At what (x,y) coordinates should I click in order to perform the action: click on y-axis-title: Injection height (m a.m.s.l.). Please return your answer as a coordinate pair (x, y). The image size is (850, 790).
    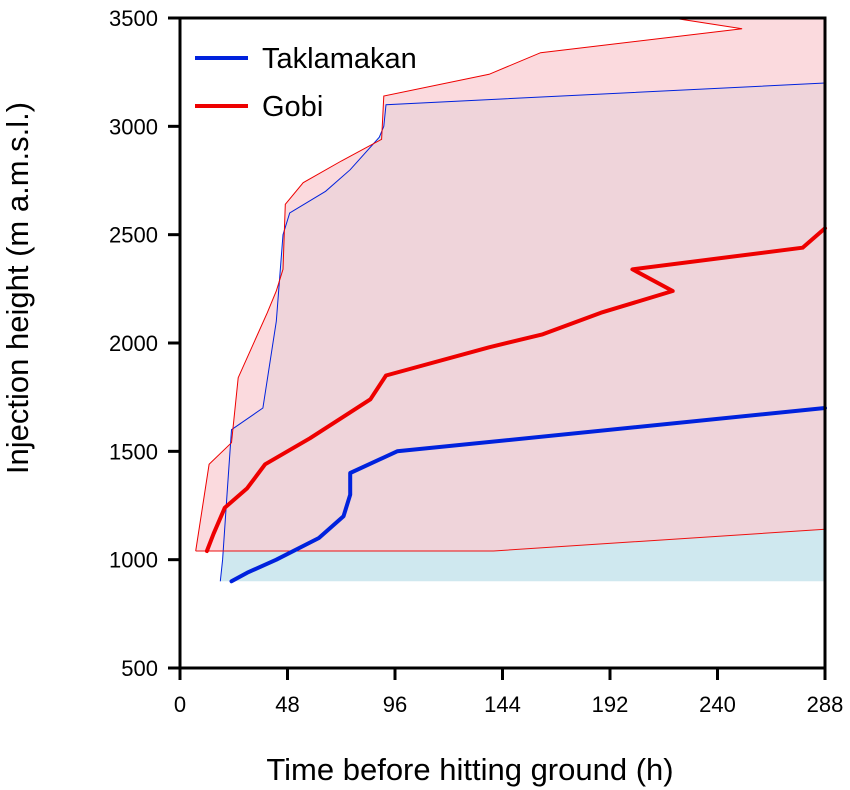
    Looking at the image, I should click on (17, 288).